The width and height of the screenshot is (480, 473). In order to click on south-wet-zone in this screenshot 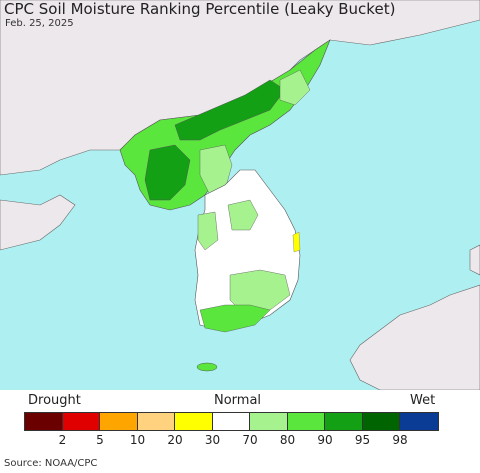, I will do `click(235, 318)`.